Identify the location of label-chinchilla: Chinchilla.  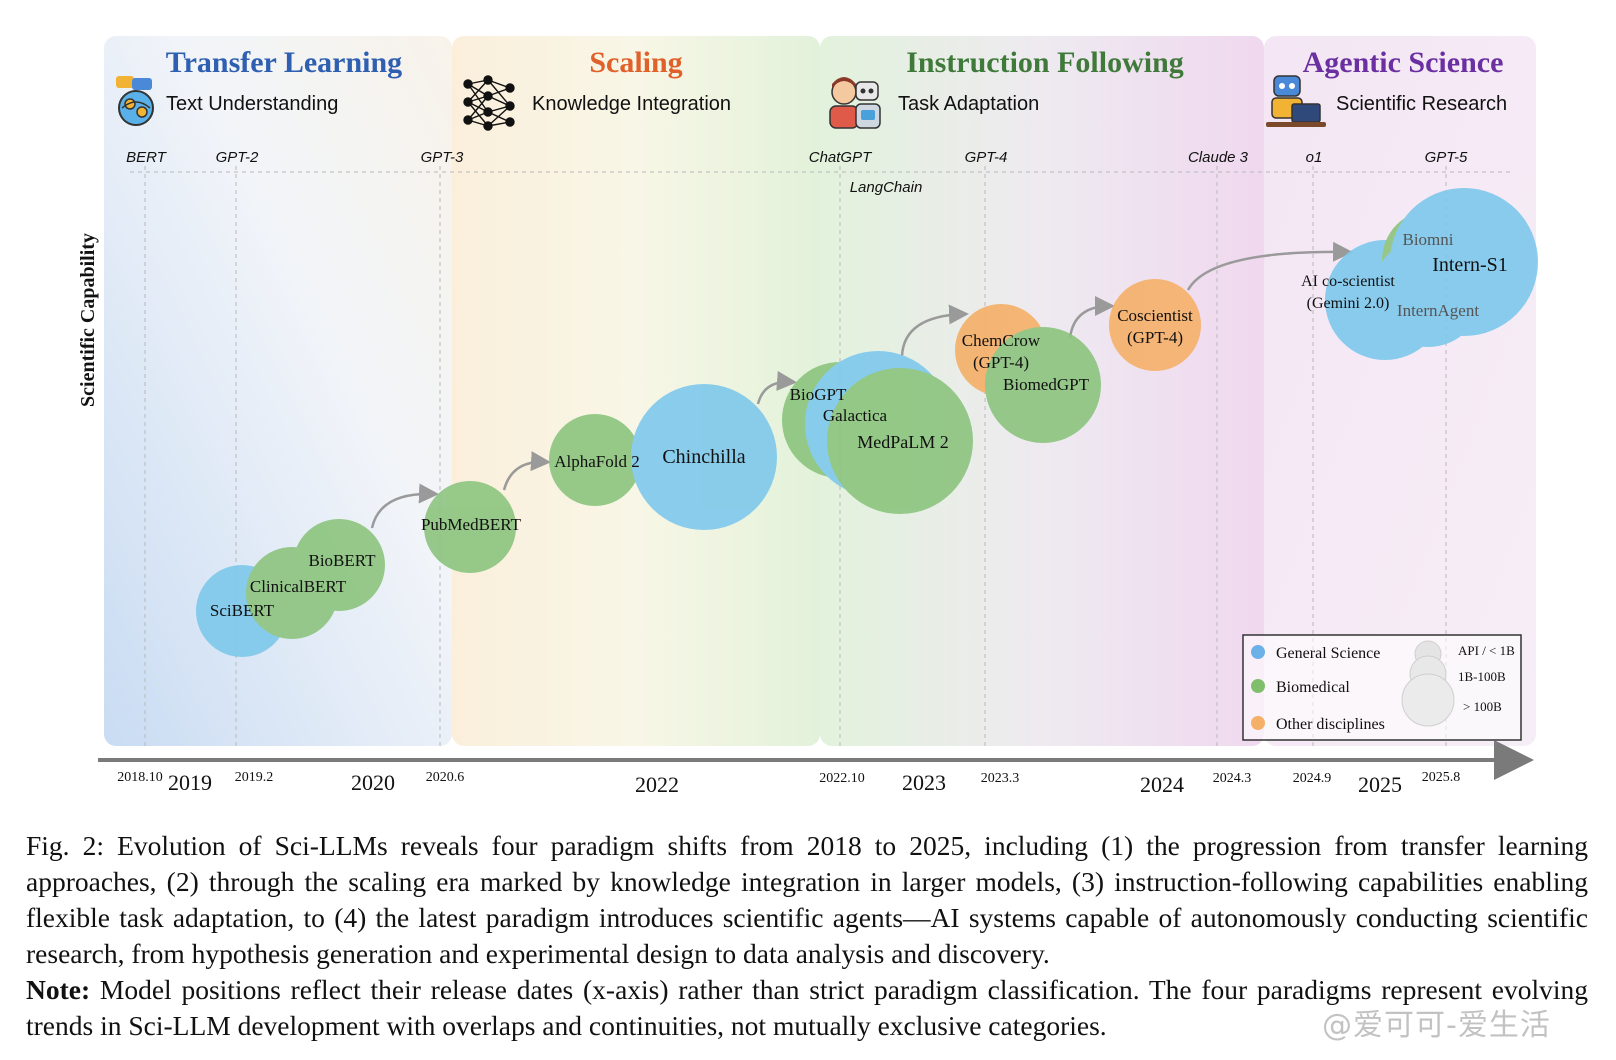
(703, 457).